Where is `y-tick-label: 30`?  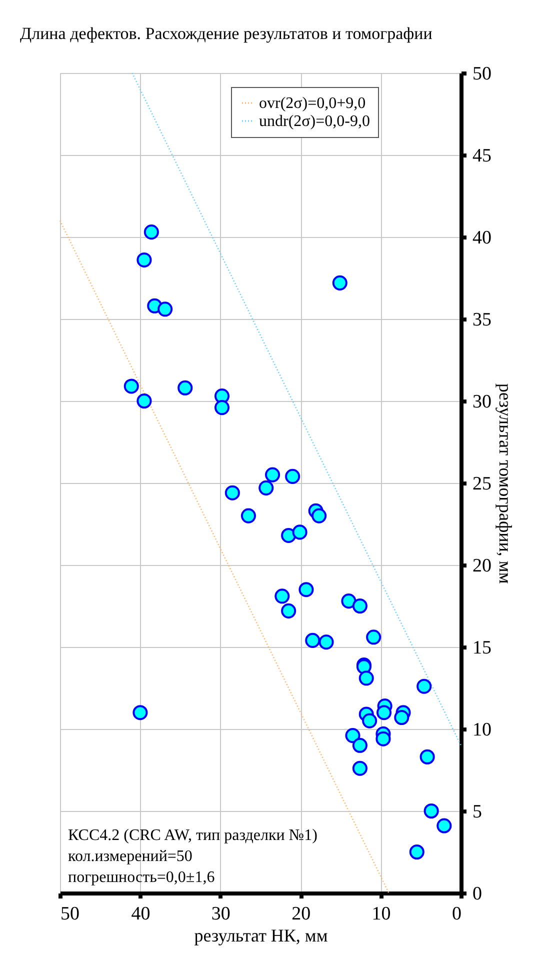 y-tick-label: 30 is located at coordinates (482, 402).